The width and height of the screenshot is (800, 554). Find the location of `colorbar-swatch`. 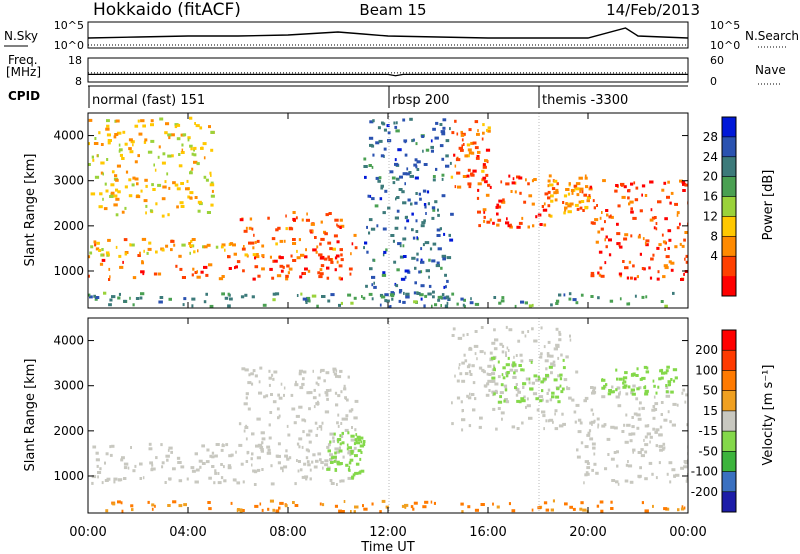

colorbar-swatch is located at coordinates (729, 502).